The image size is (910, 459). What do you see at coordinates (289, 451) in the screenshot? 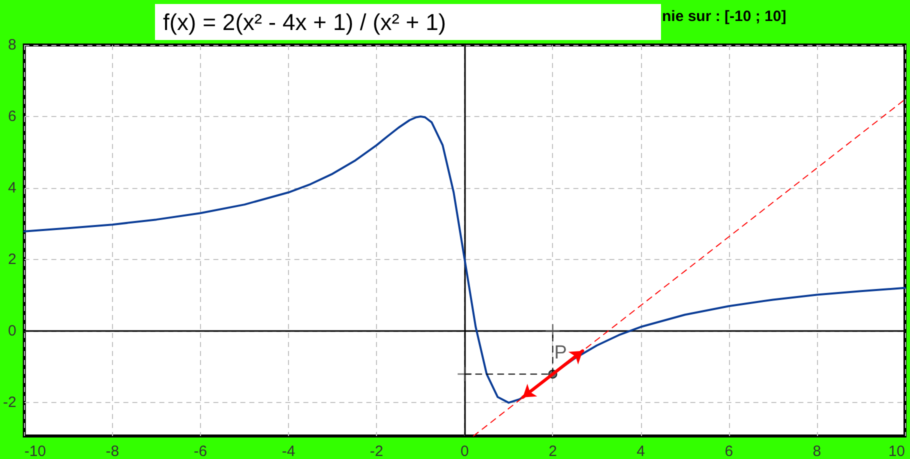
I see `x-tick-label: -4` at bounding box center [289, 451].